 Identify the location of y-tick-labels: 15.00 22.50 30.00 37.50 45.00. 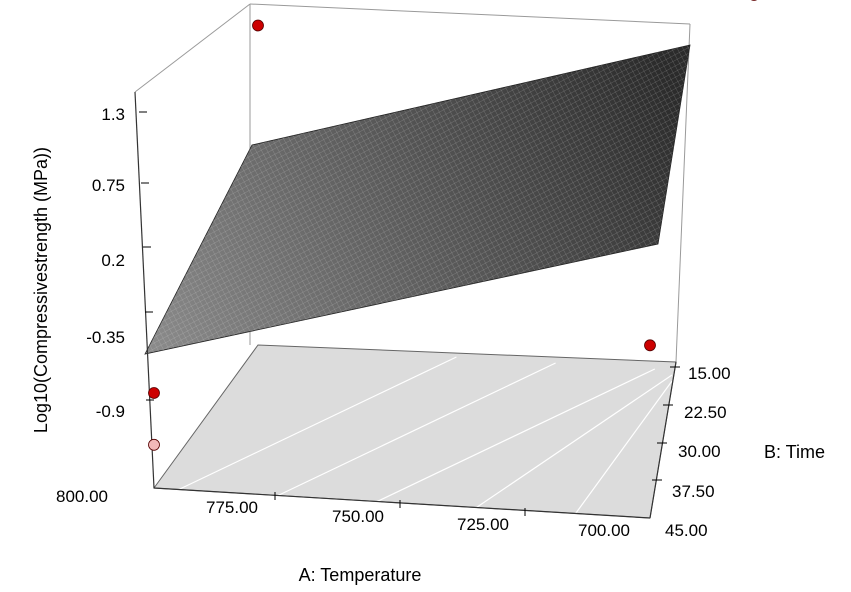
(698, 452).